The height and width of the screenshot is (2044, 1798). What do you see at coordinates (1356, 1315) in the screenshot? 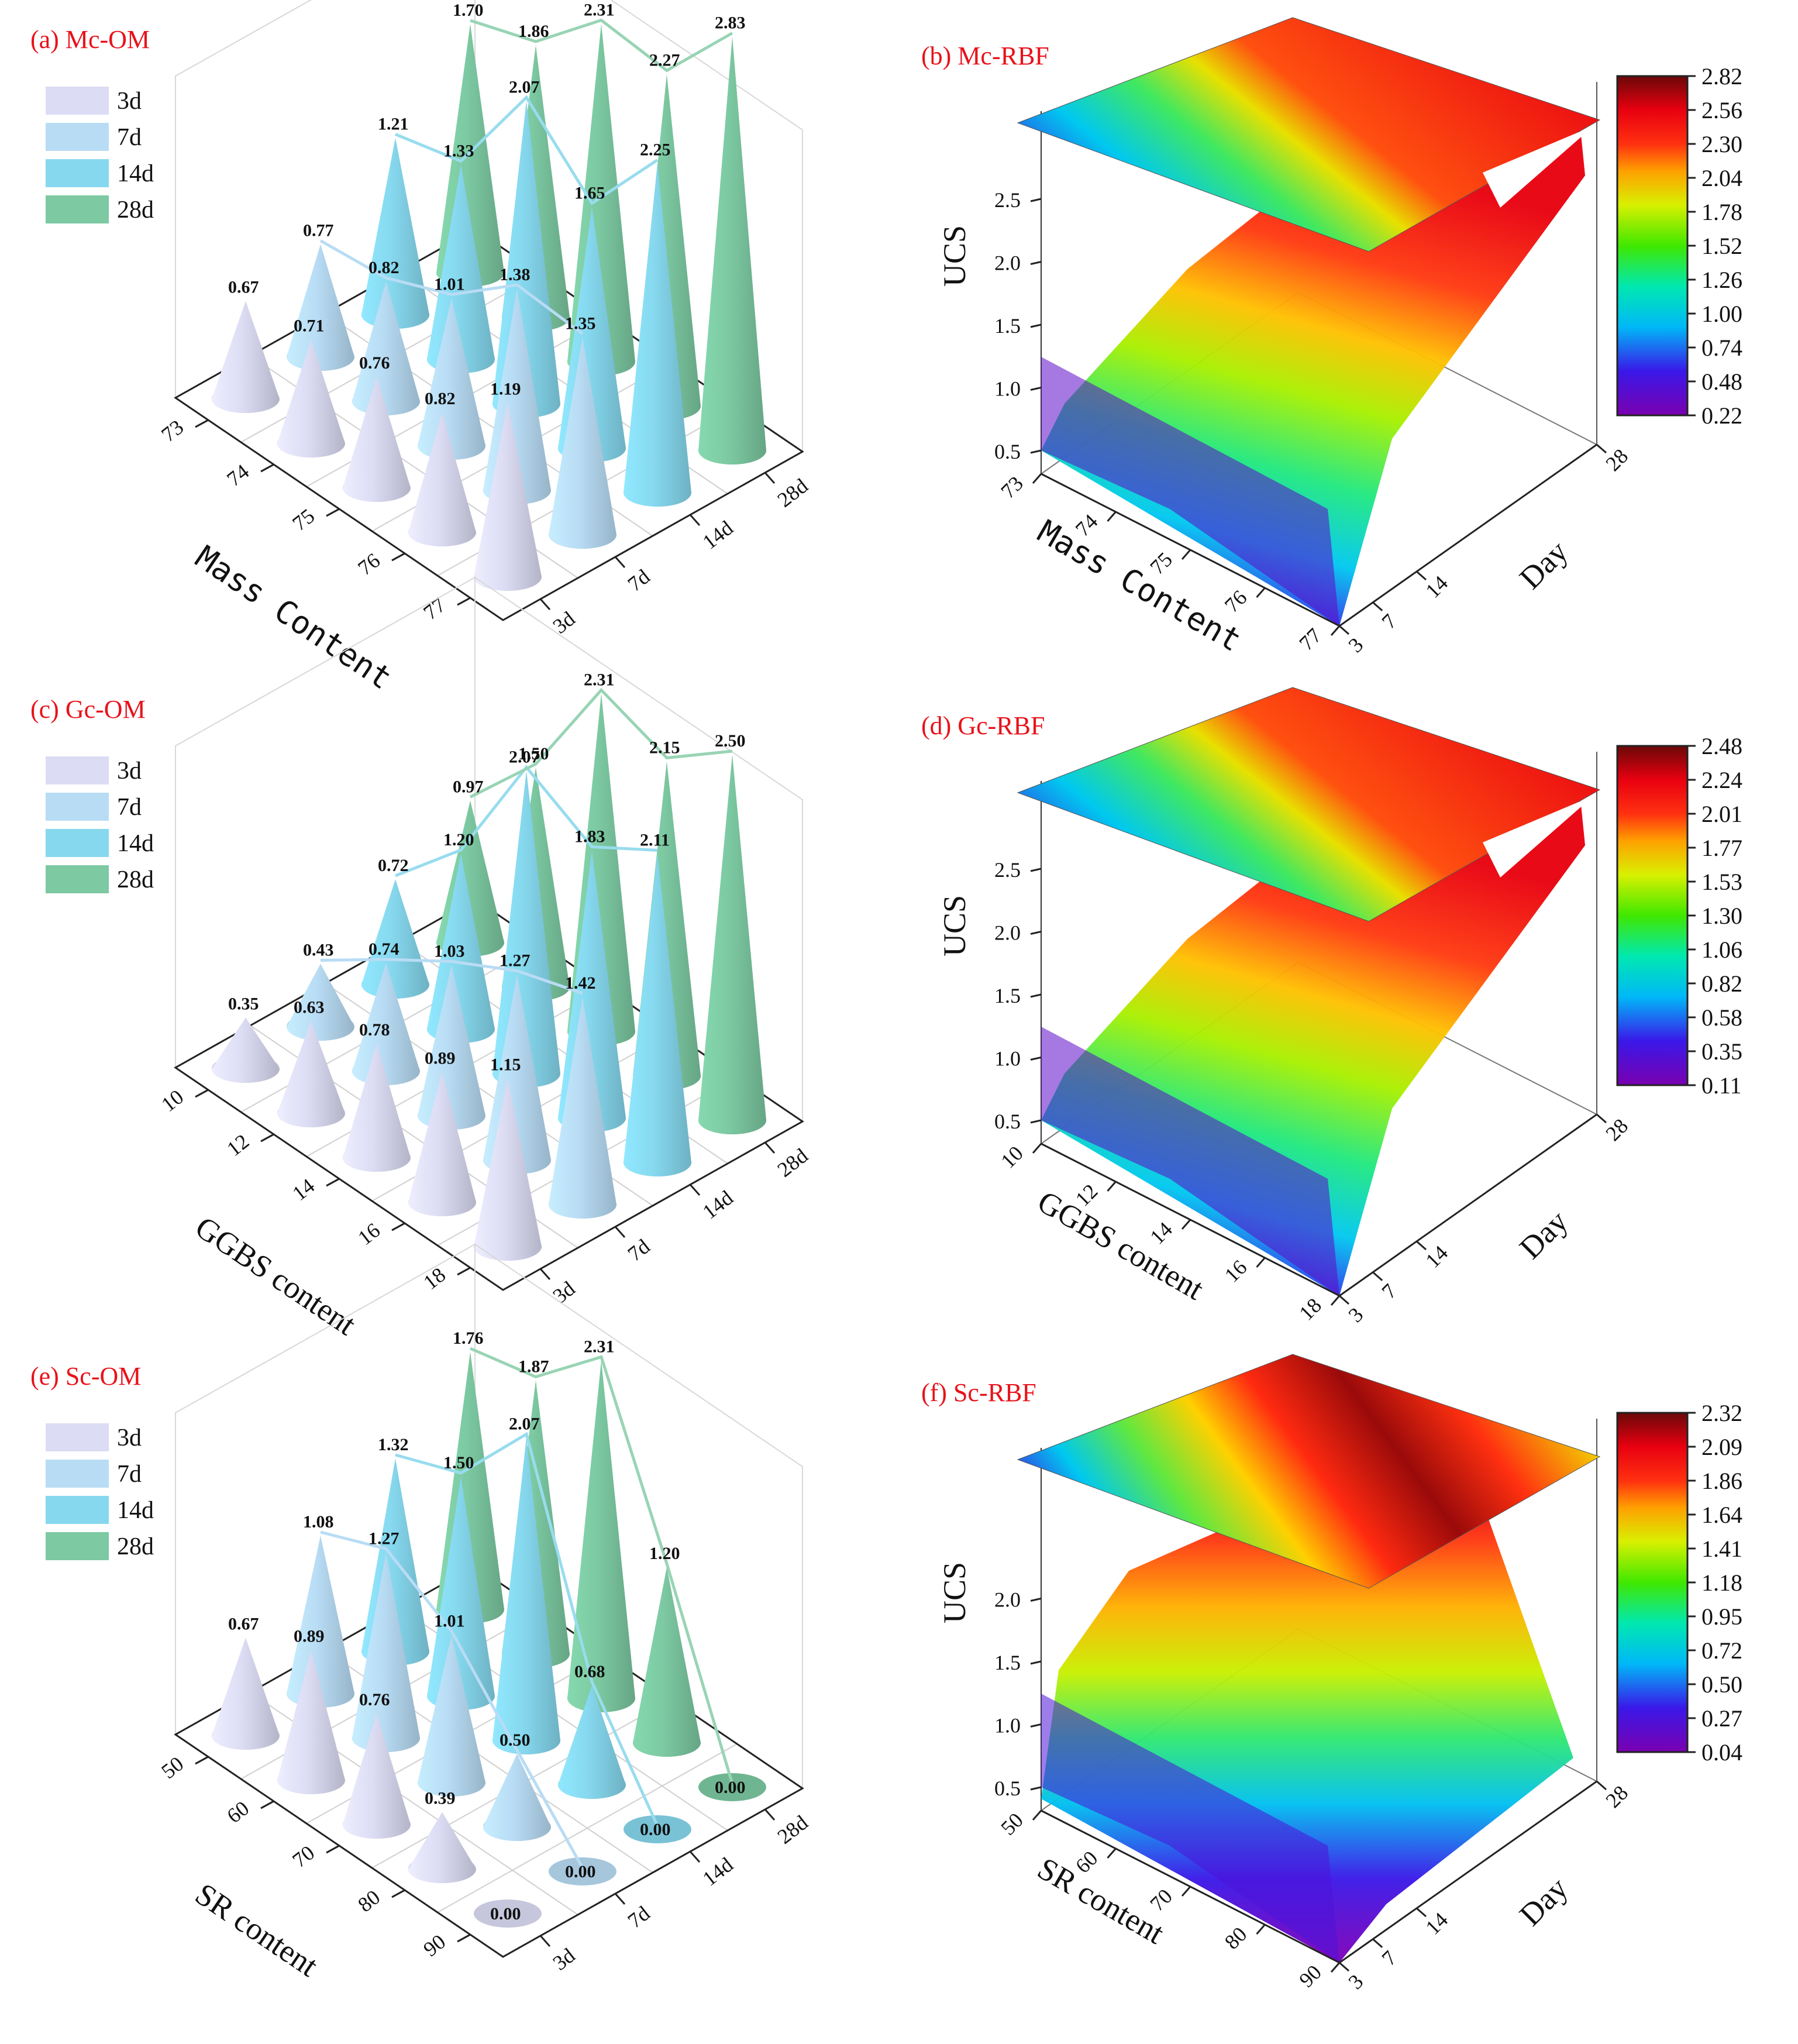
I see `y-tick-label: 3` at bounding box center [1356, 1315].